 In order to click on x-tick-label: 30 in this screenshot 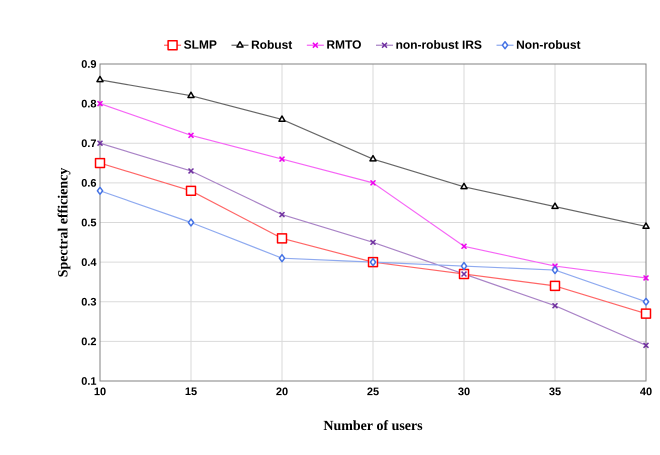, I will do `click(464, 392)`.